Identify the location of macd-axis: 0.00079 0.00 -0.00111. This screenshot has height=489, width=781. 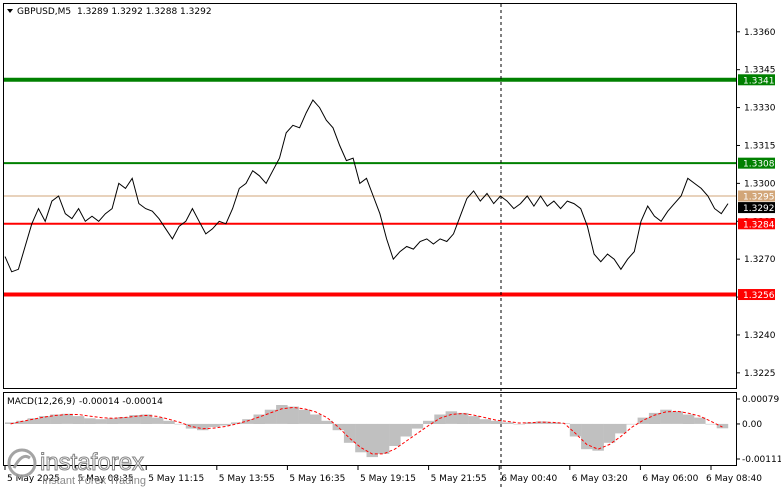
(758, 430).